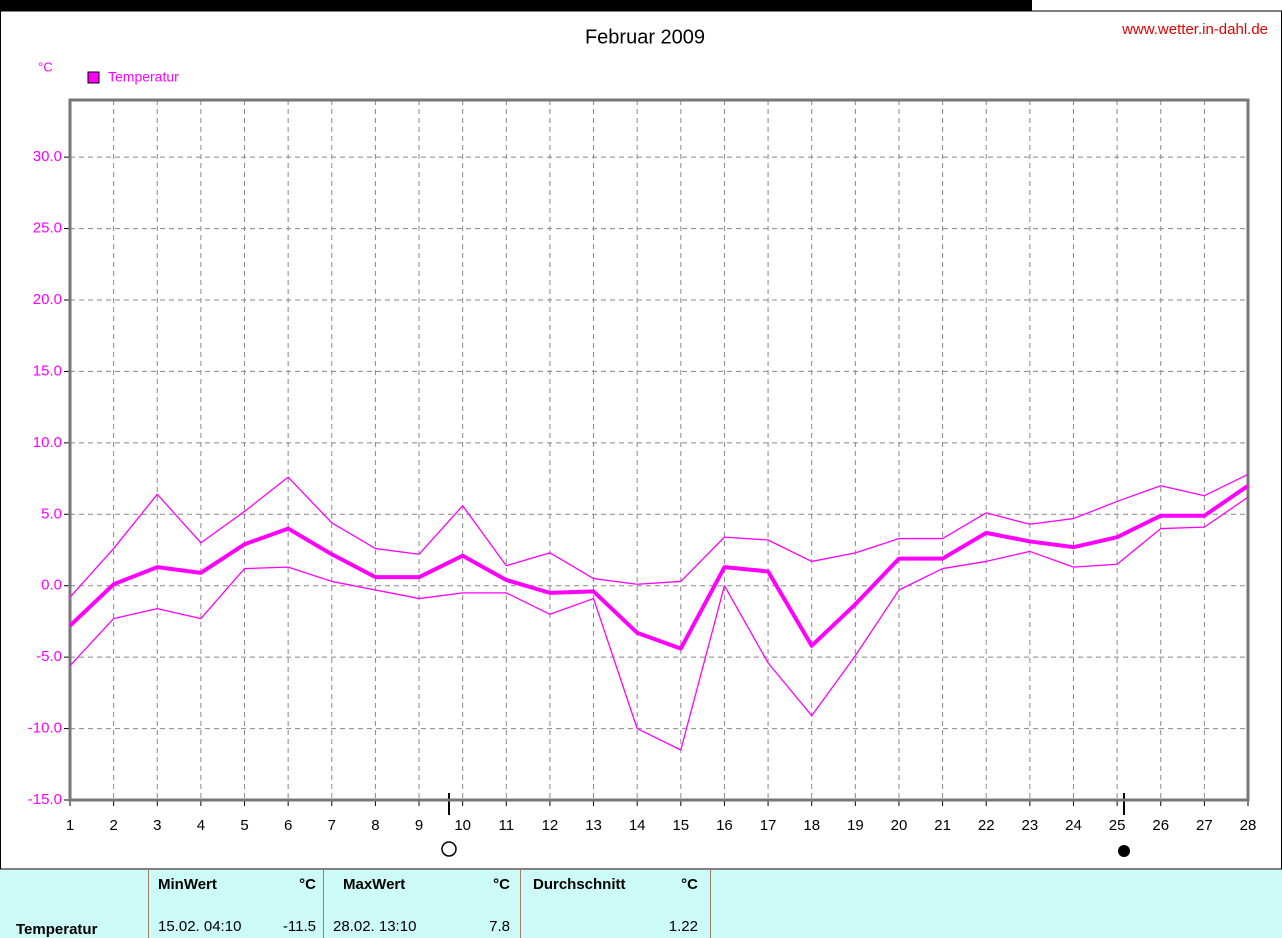 The height and width of the screenshot is (938, 1282). Describe the element at coordinates (811, 825) in the screenshot. I see `x-tick-label: 18` at that location.